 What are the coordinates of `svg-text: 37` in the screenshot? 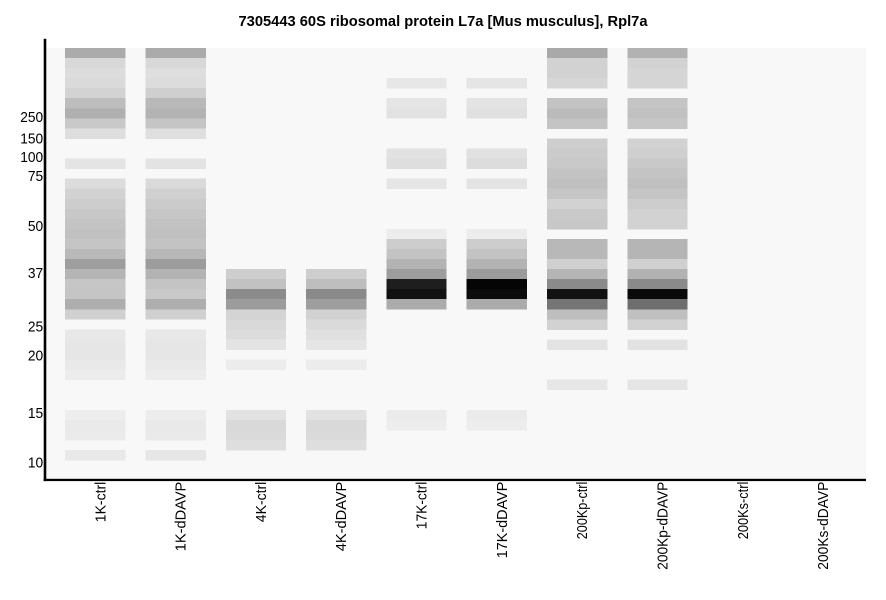 It's located at (35, 274).